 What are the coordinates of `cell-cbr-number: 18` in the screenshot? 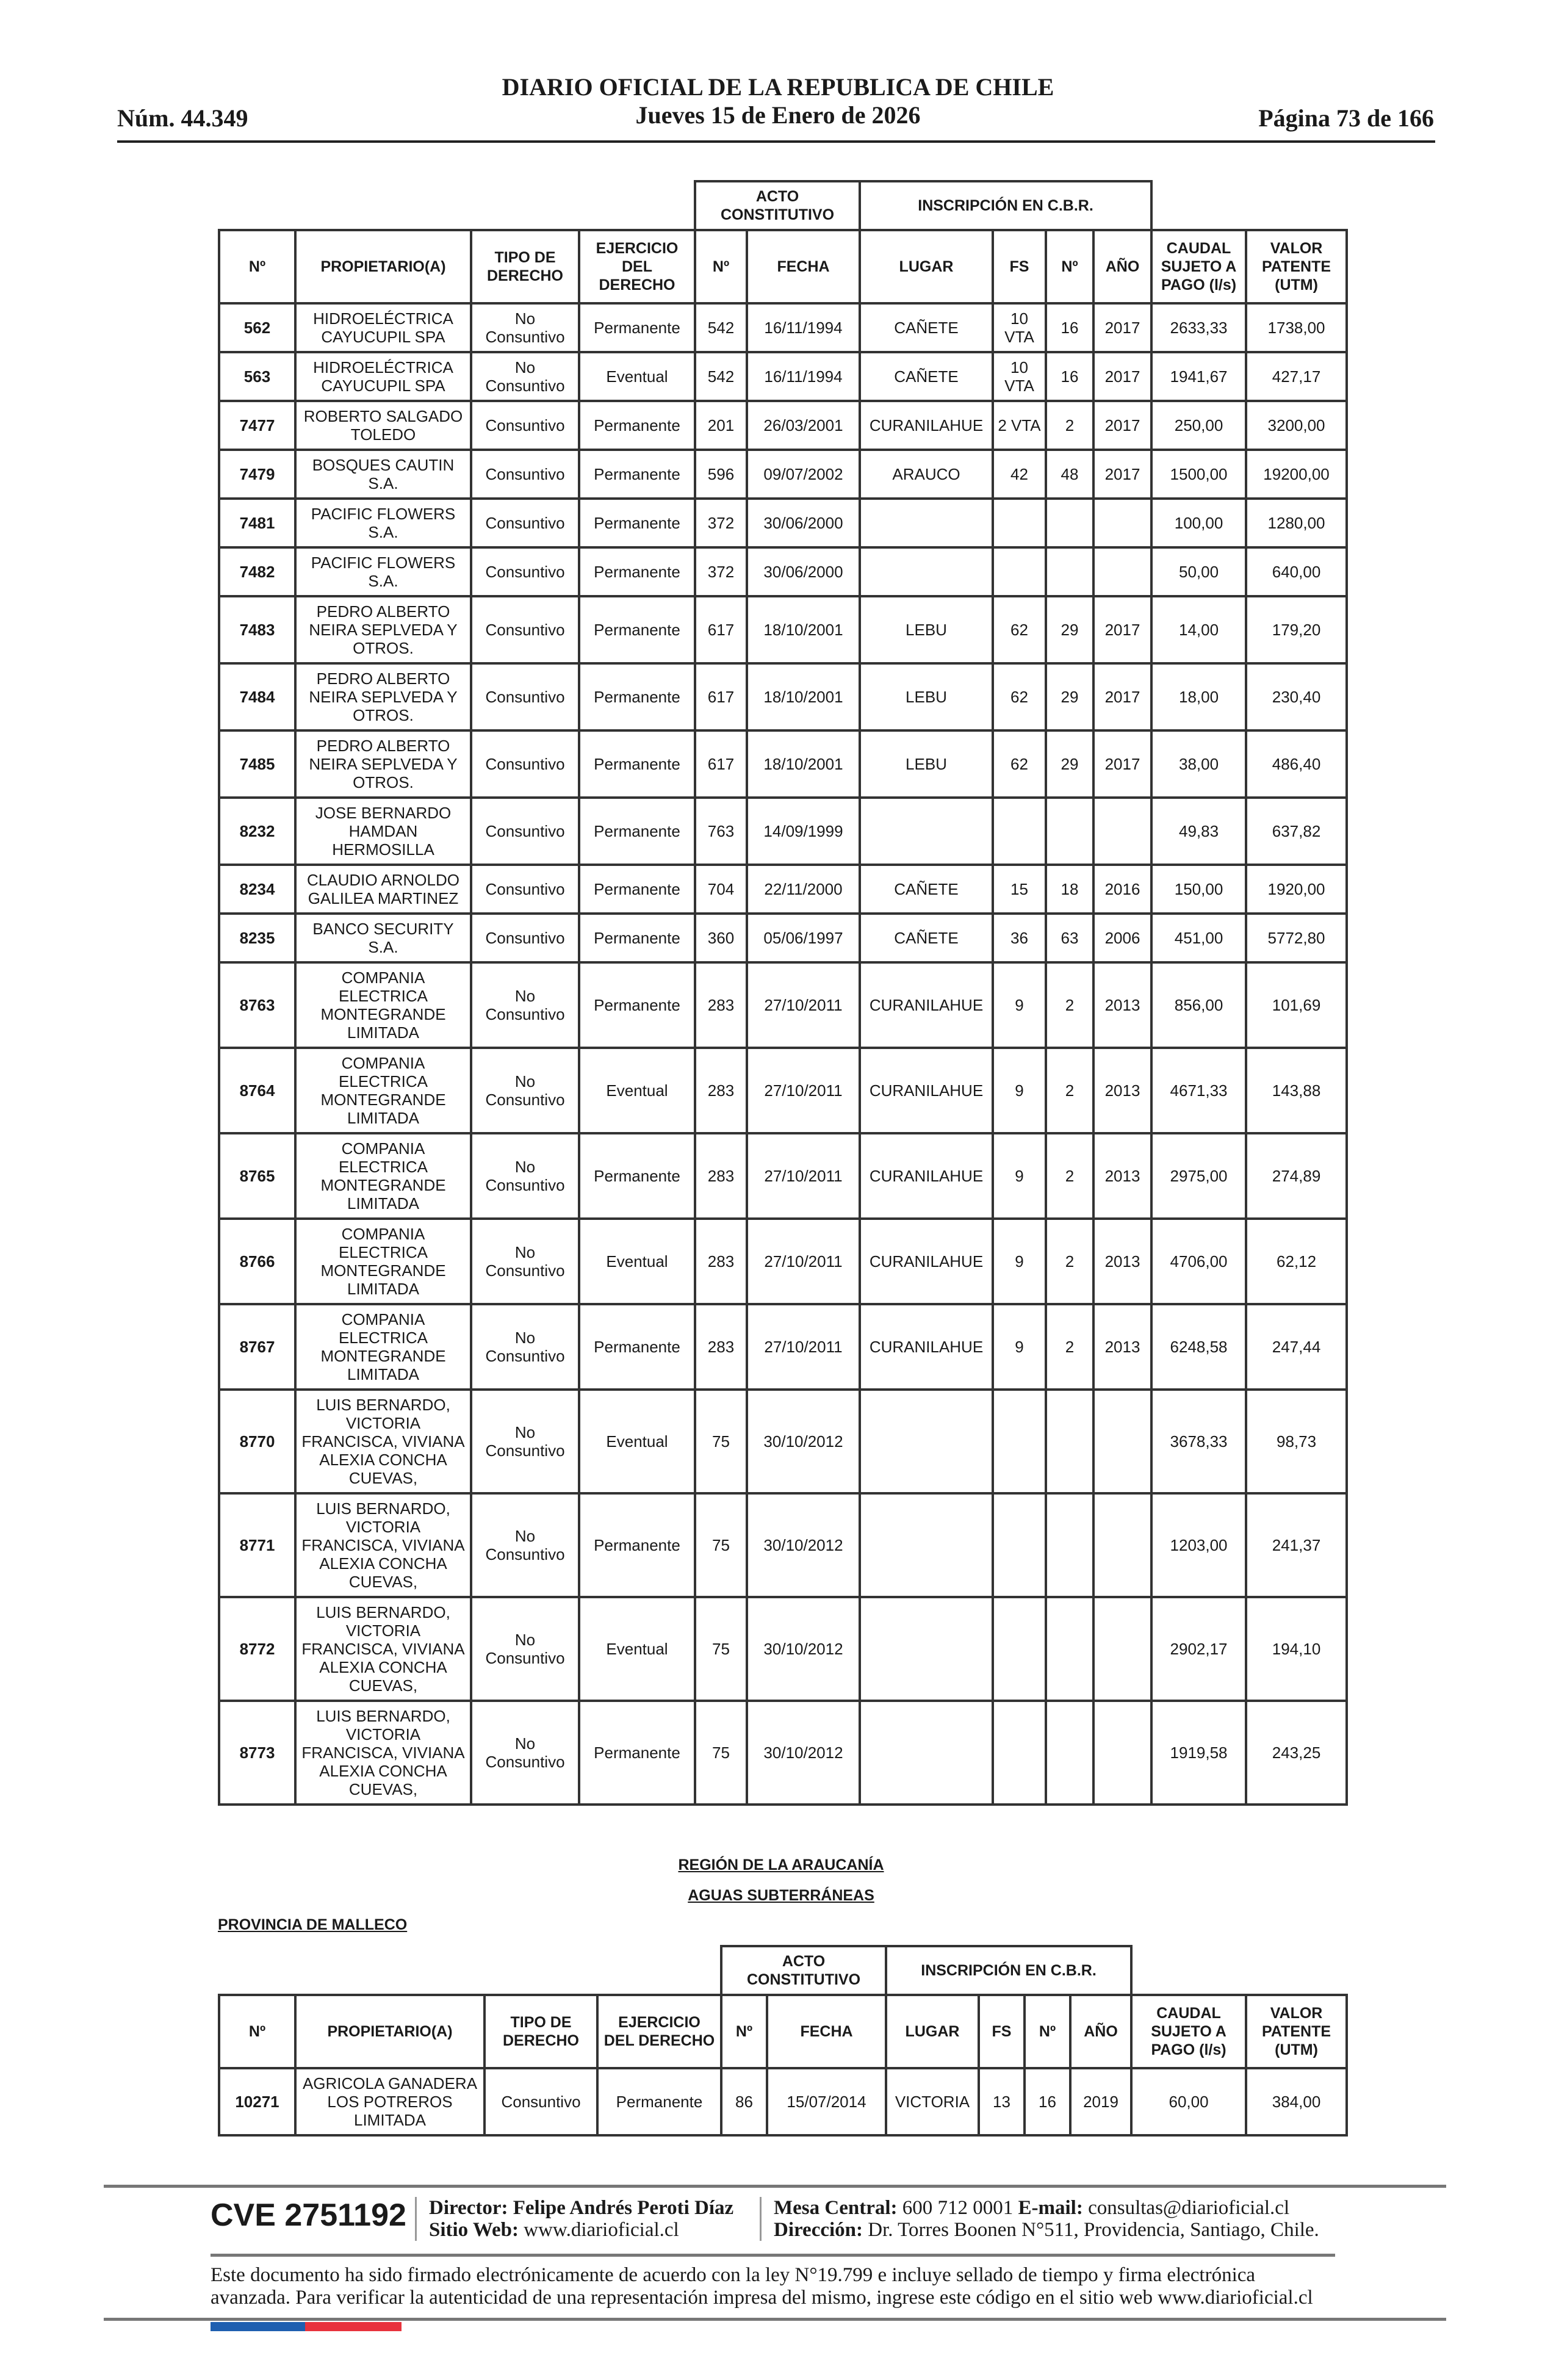 It's located at (1070, 890).